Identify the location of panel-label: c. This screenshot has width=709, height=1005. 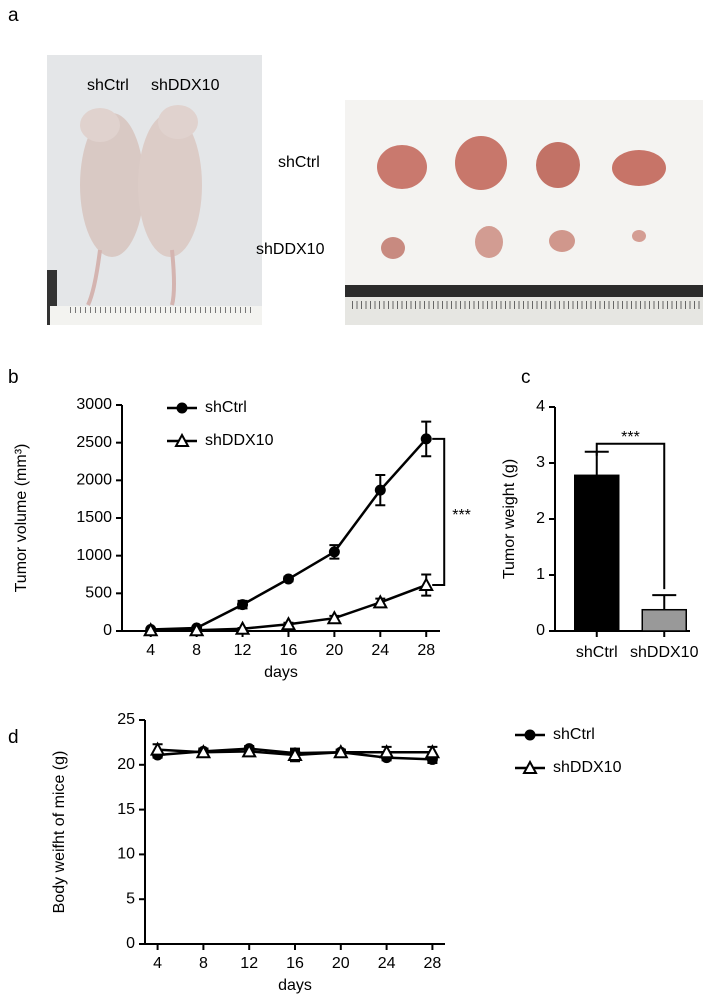
(526, 377).